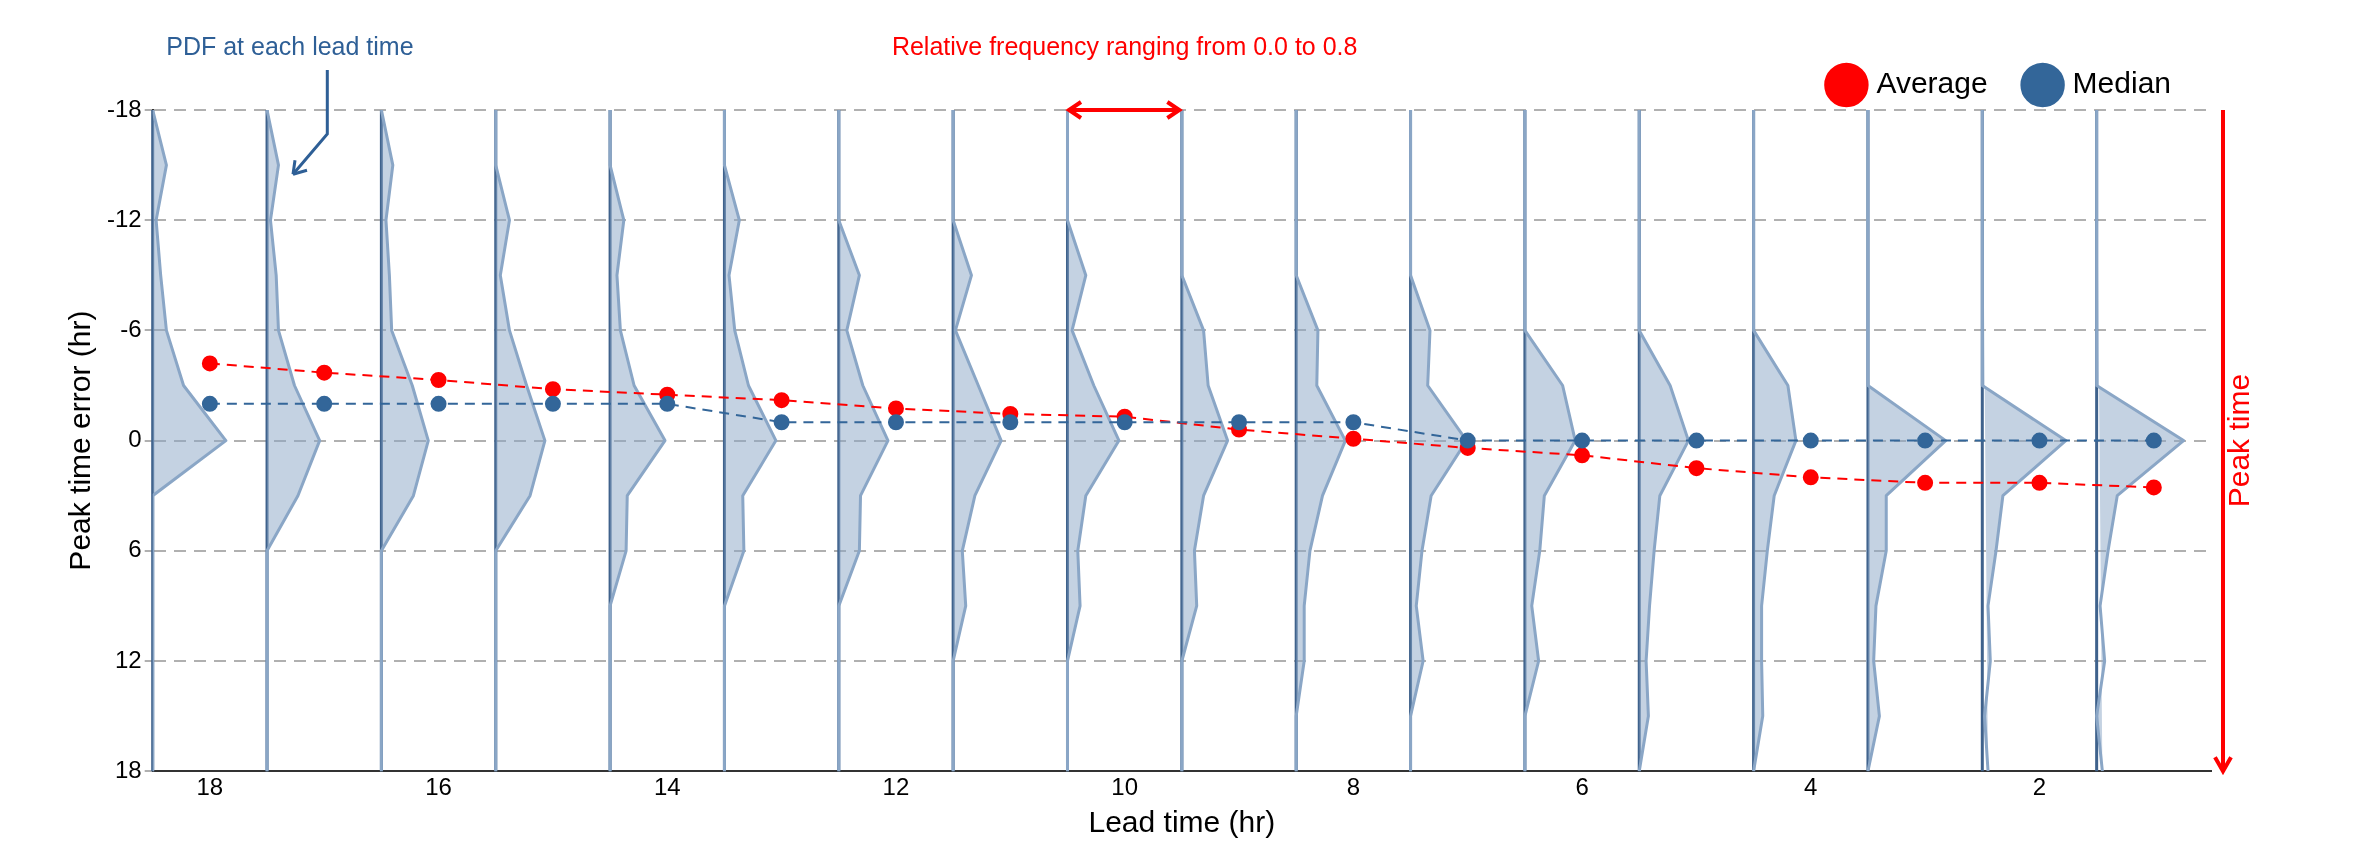  What do you see at coordinates (210, 787) in the screenshot?
I see `x-tick-label: 18` at bounding box center [210, 787].